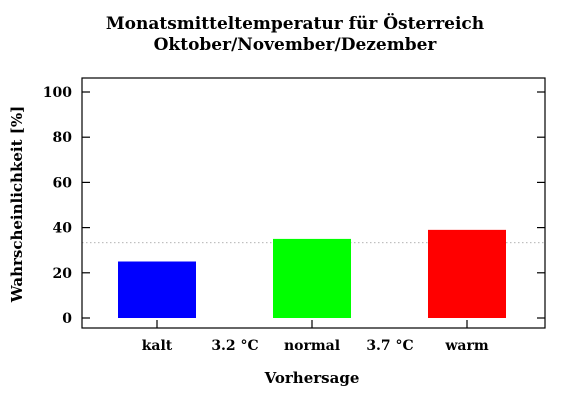 This screenshot has width=571, height=400. What do you see at coordinates (296, 45) in the screenshot?
I see `chart-subtitle: Oktober/November/Dezember` at bounding box center [296, 45].